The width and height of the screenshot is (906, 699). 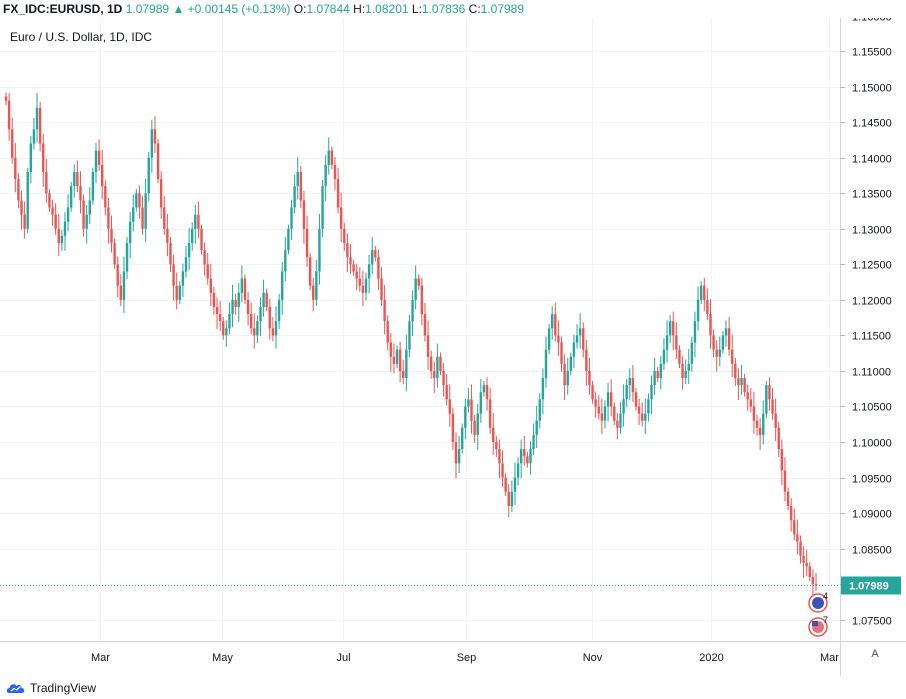 I want to click on time-tick-label: Nov, so click(x=593, y=658).